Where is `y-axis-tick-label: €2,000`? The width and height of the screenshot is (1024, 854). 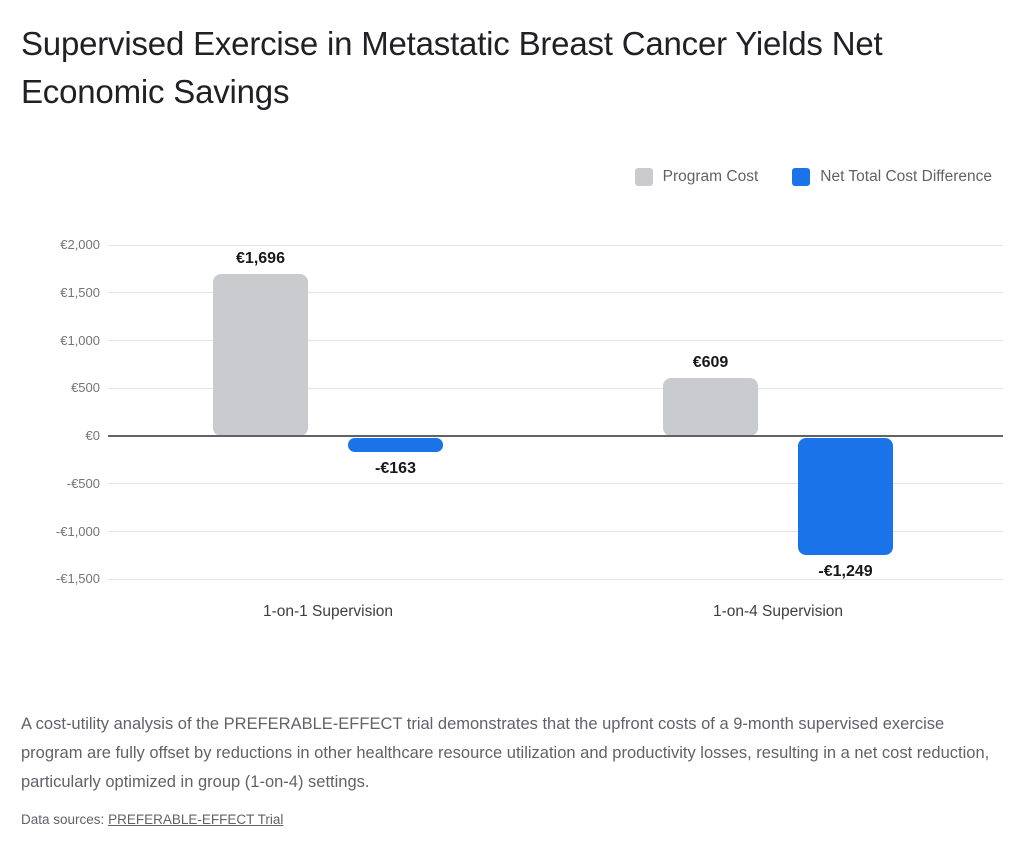 y-axis-tick-label: €2,000 is located at coordinates (80, 244).